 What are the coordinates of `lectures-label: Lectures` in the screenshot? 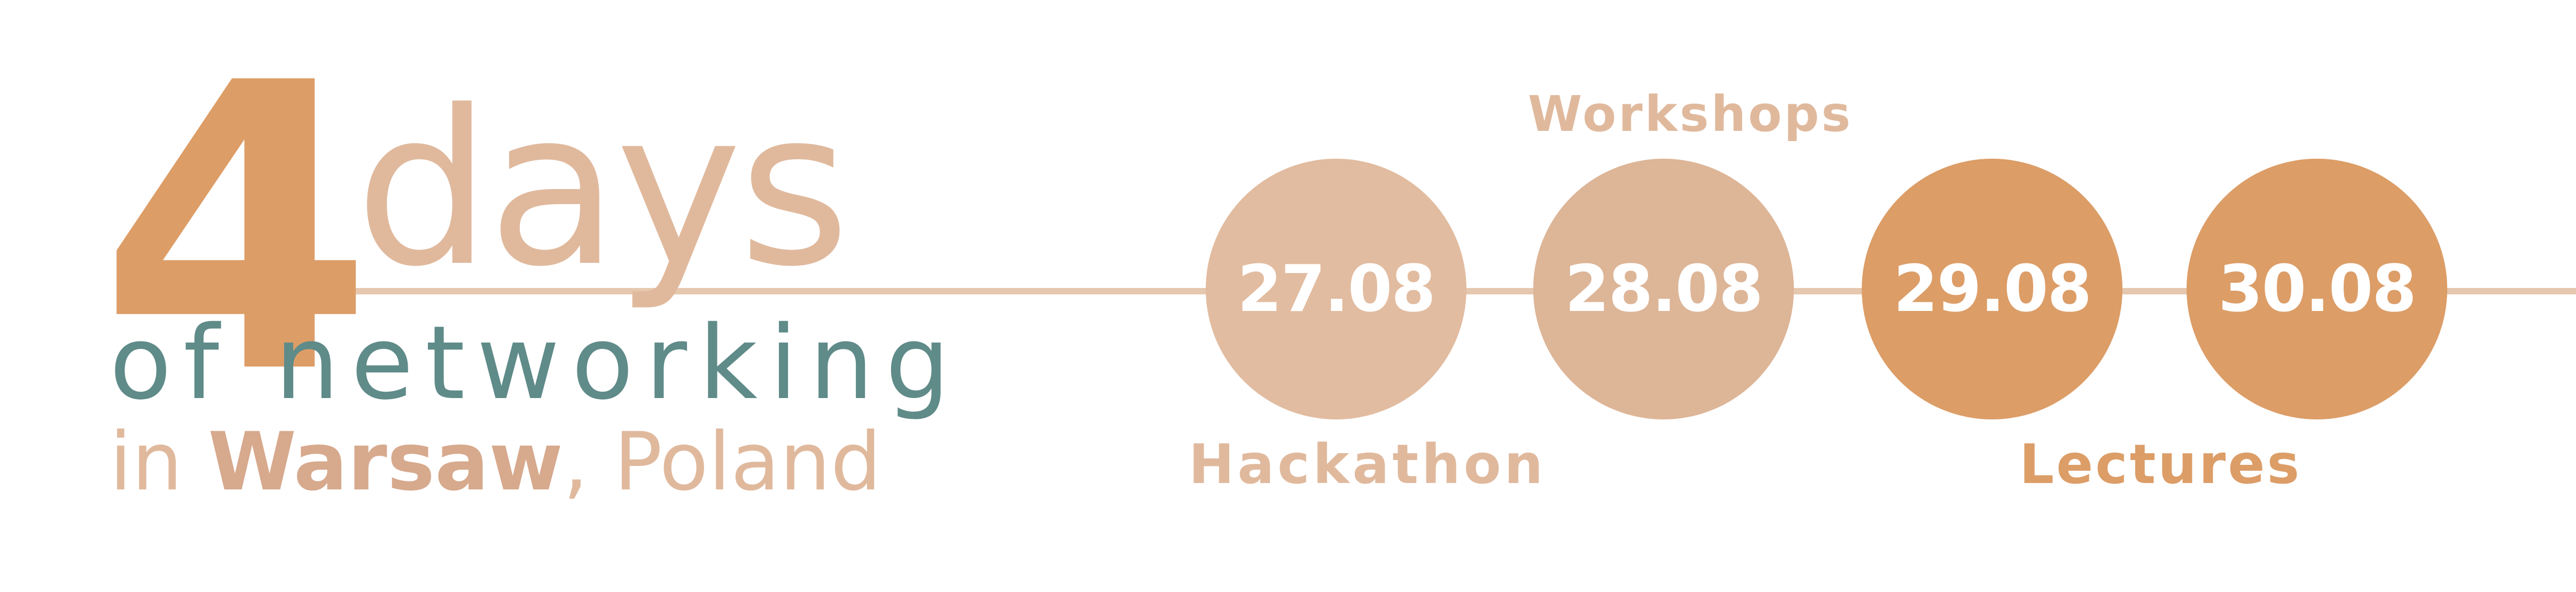 It's located at (2160, 465).